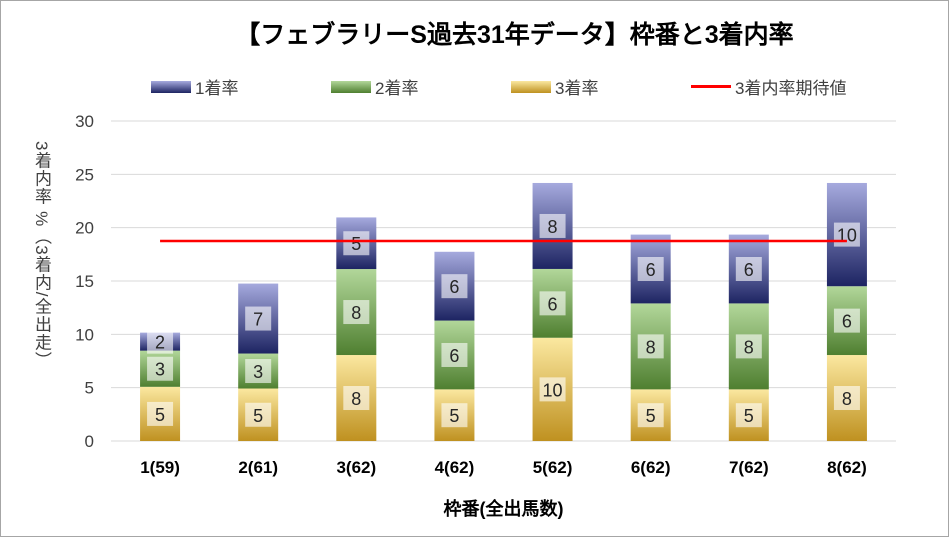 This screenshot has width=949, height=537. Describe the element at coordinates (160, 467) in the screenshot. I see `x-tick-label: 1(59)` at that location.